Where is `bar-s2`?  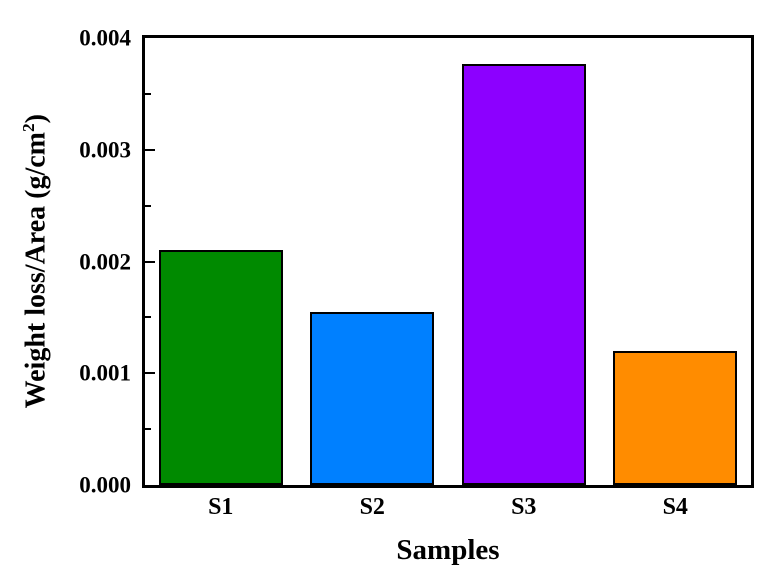
bar-s2 is located at coordinates (372, 398).